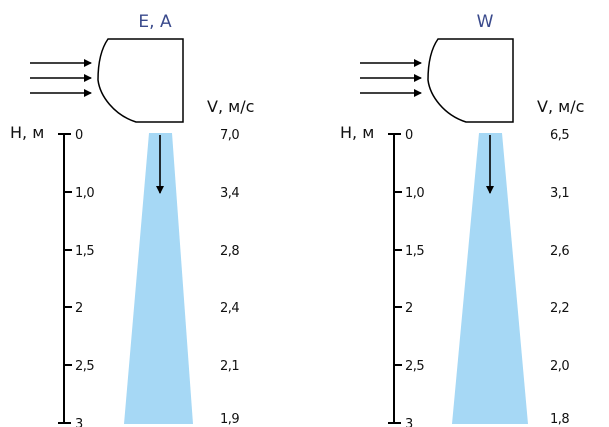 This screenshot has width=609, height=427. What do you see at coordinates (559, 366) in the screenshot?
I see `velocity-value: 2,0` at bounding box center [559, 366].